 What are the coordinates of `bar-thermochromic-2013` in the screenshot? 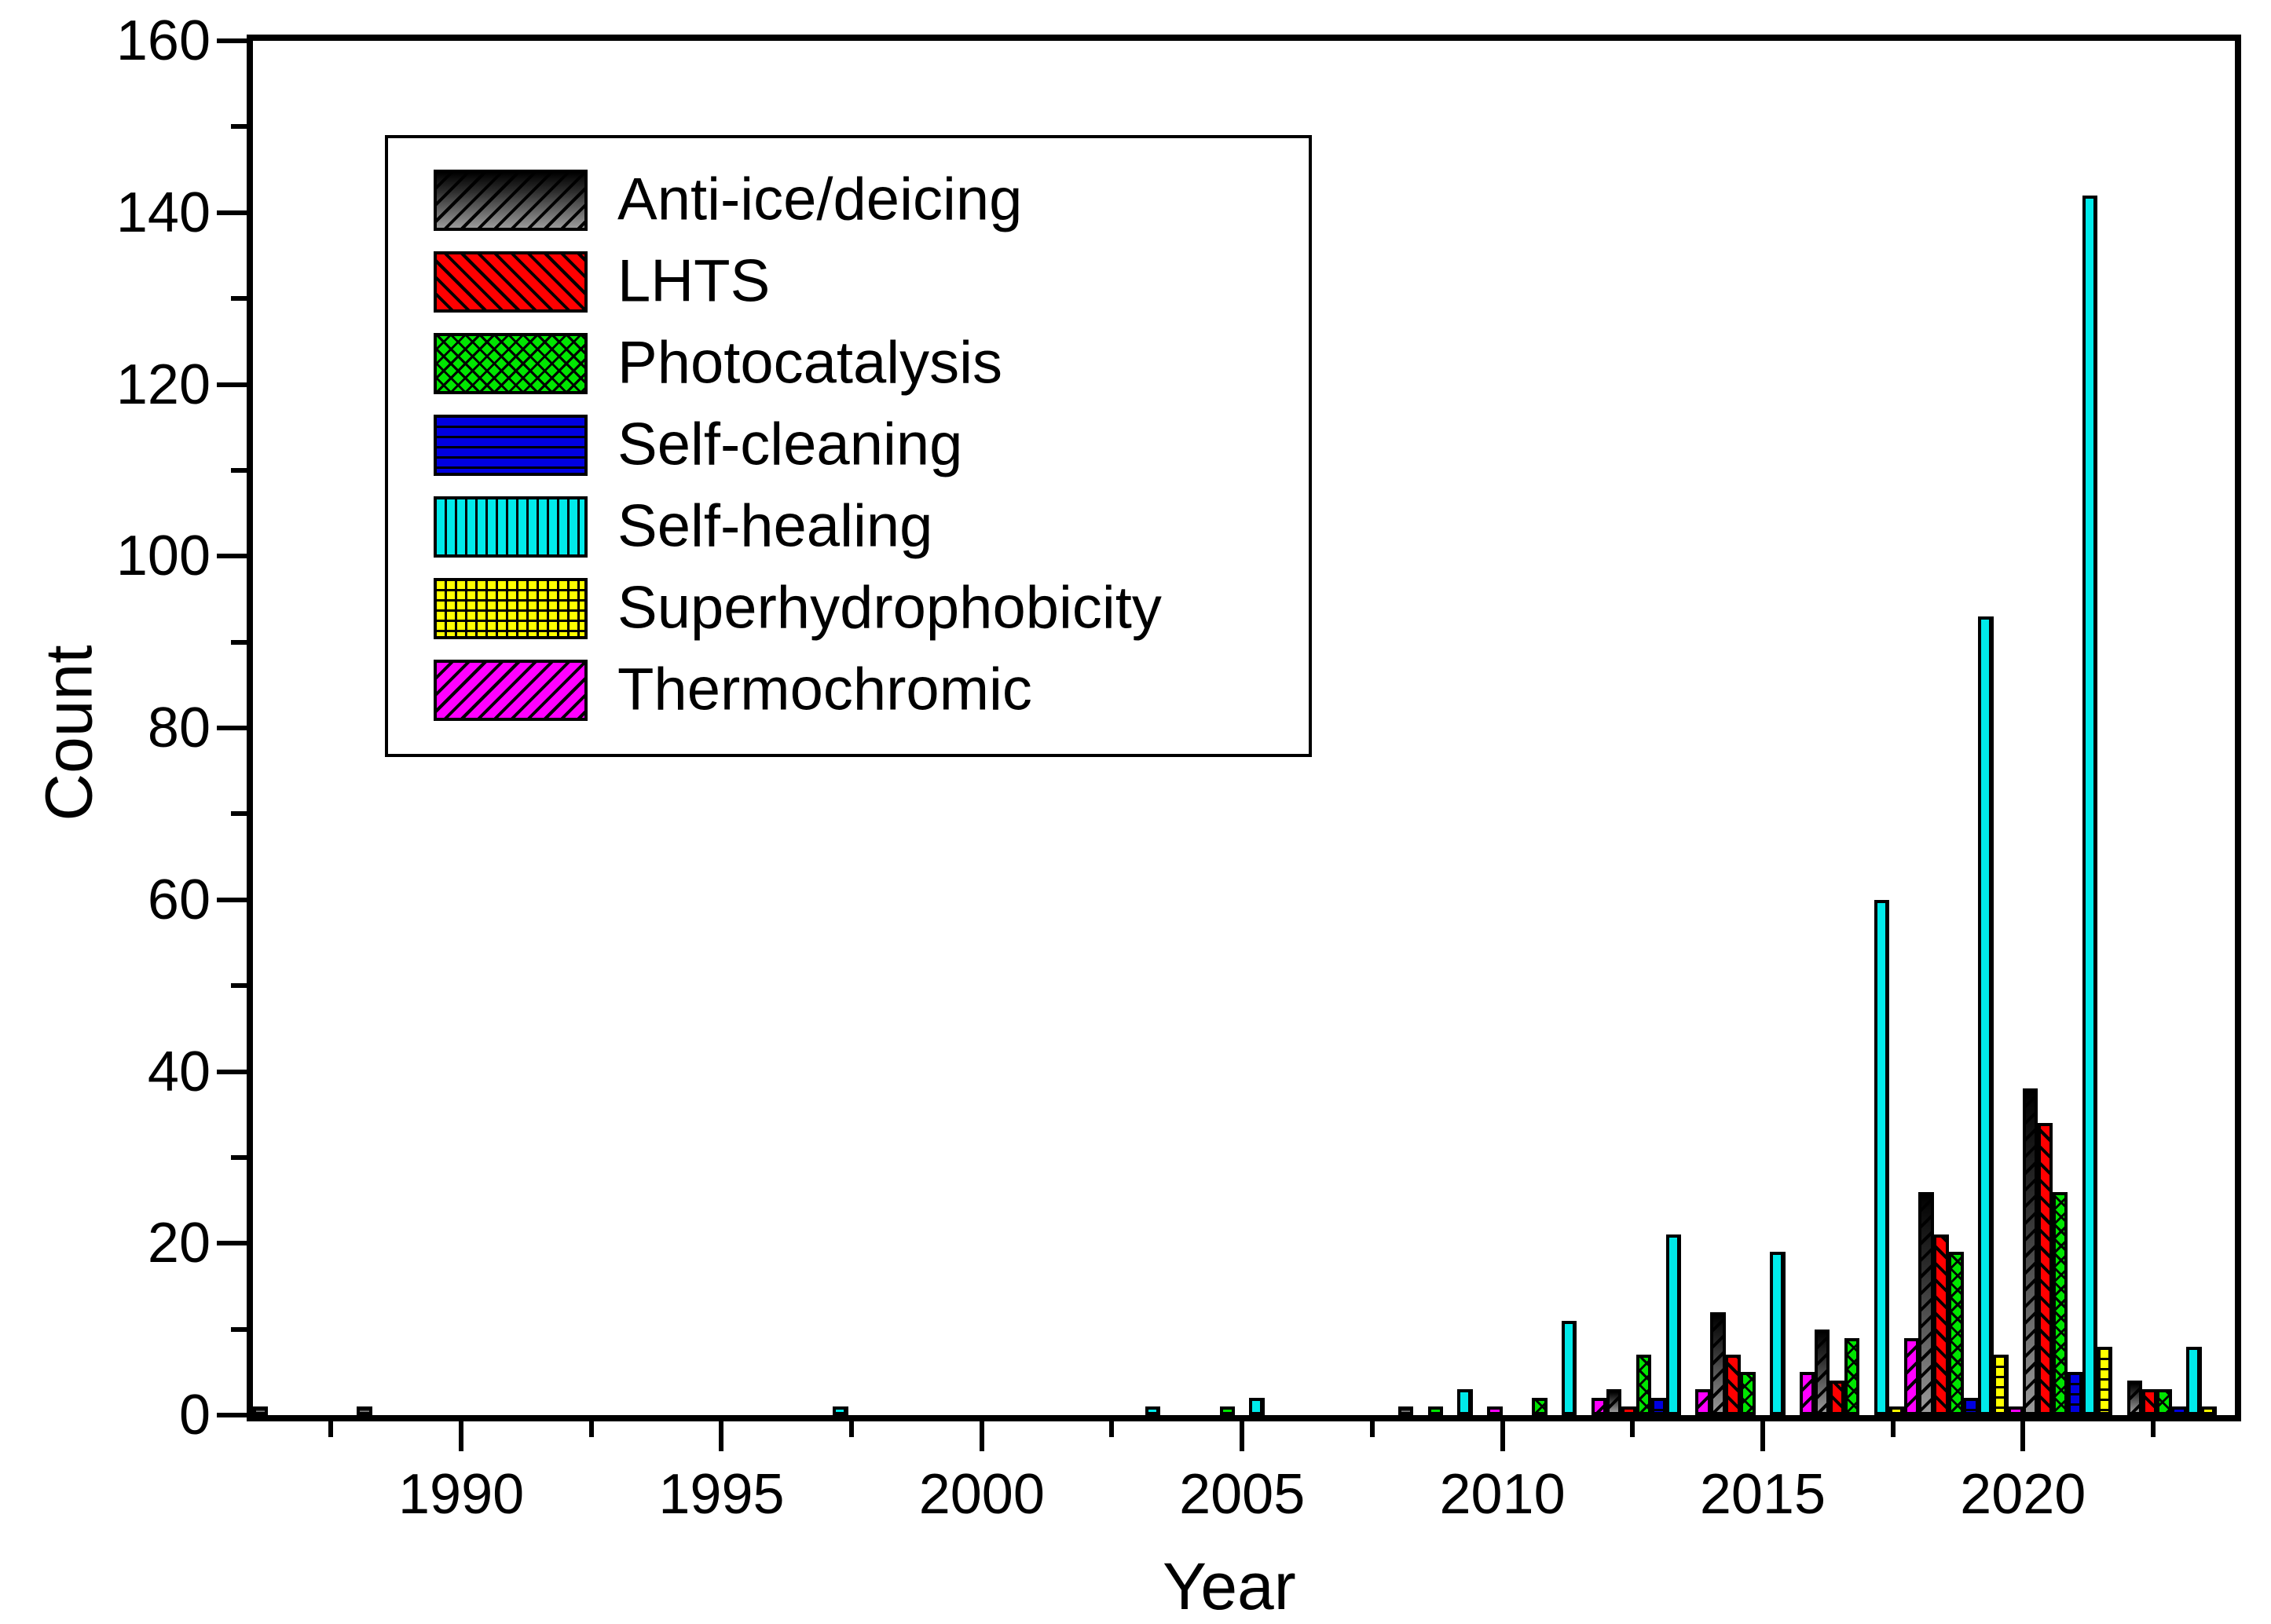 It's located at (1703, 1402).